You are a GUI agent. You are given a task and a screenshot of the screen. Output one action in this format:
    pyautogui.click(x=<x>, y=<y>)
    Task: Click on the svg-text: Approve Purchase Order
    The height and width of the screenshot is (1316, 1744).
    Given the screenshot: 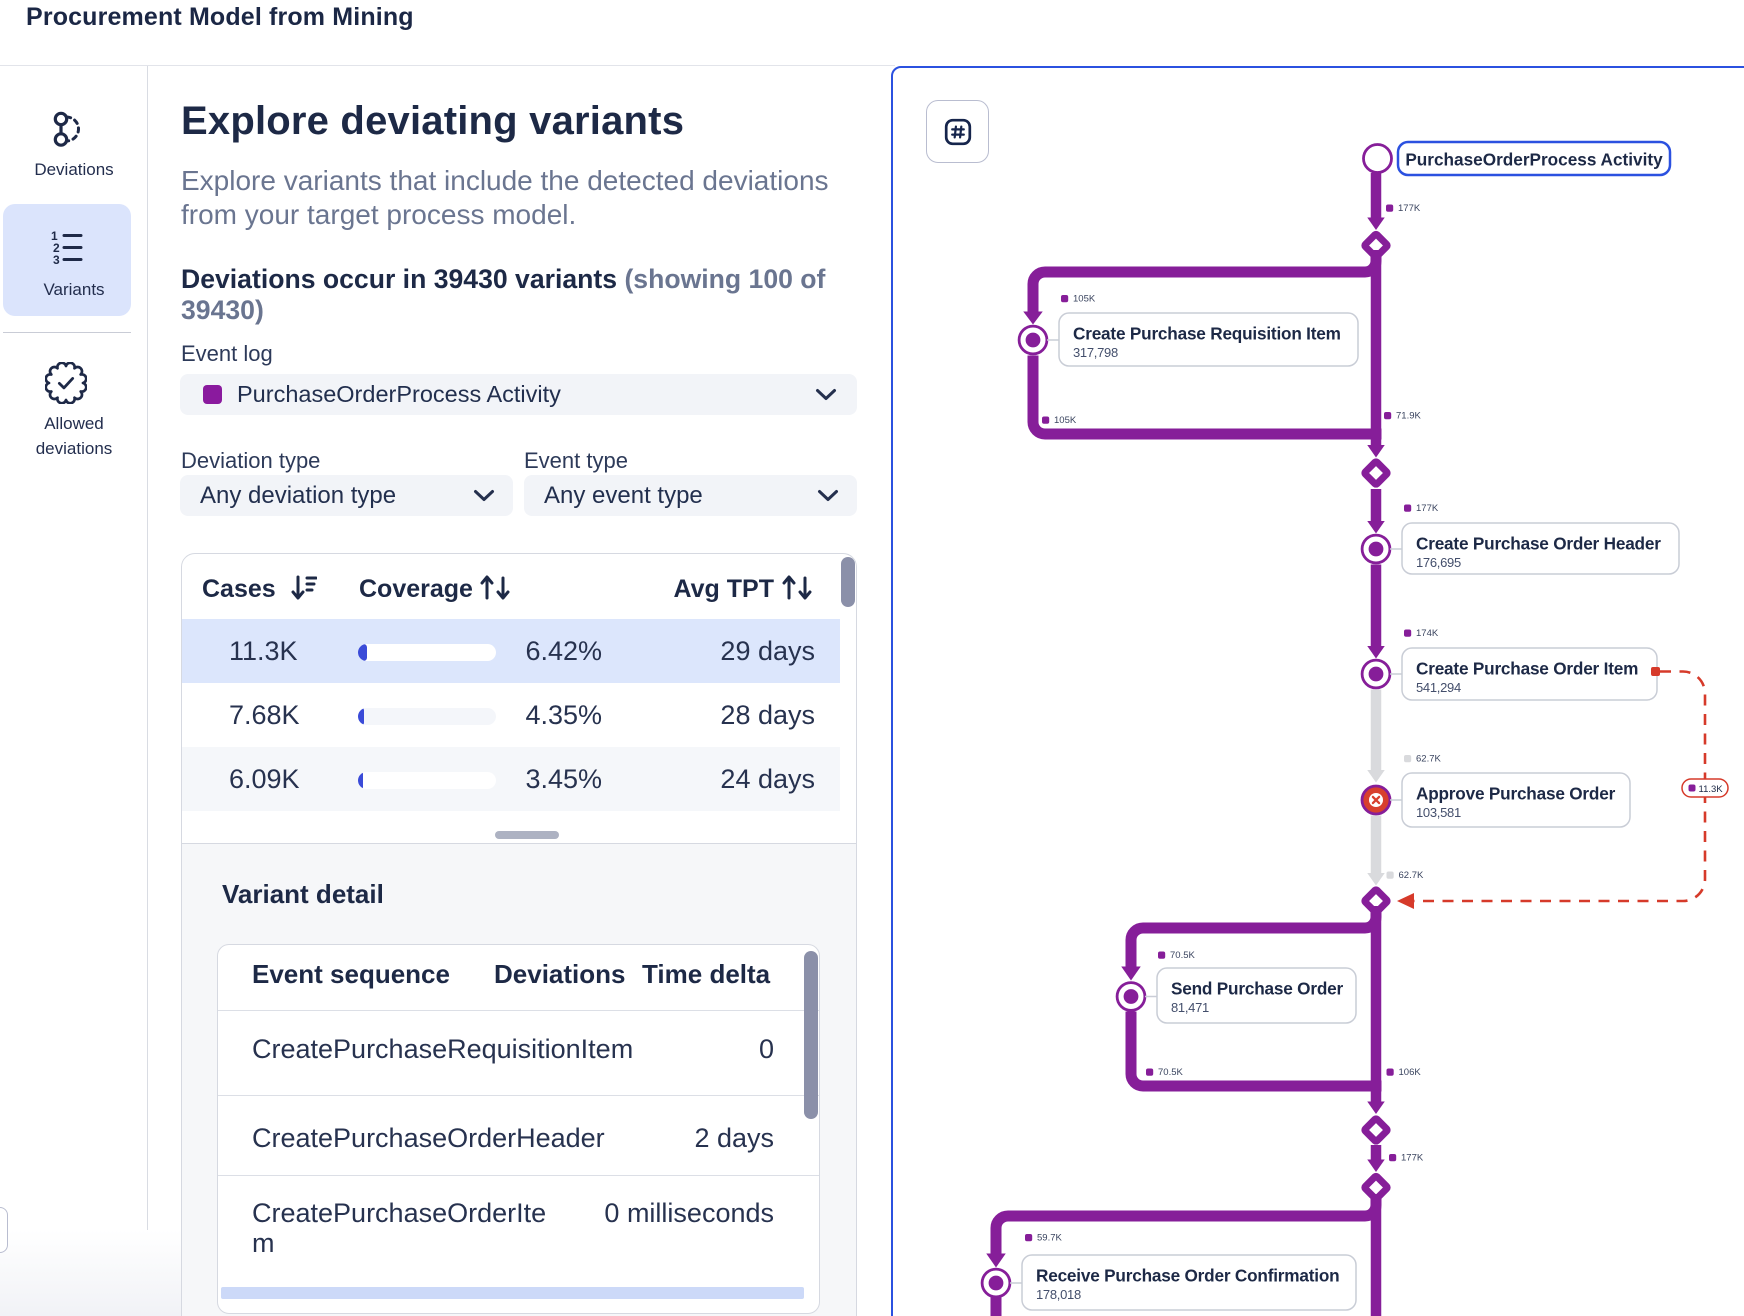 What is the action you would take?
    pyautogui.click(x=1516, y=794)
    